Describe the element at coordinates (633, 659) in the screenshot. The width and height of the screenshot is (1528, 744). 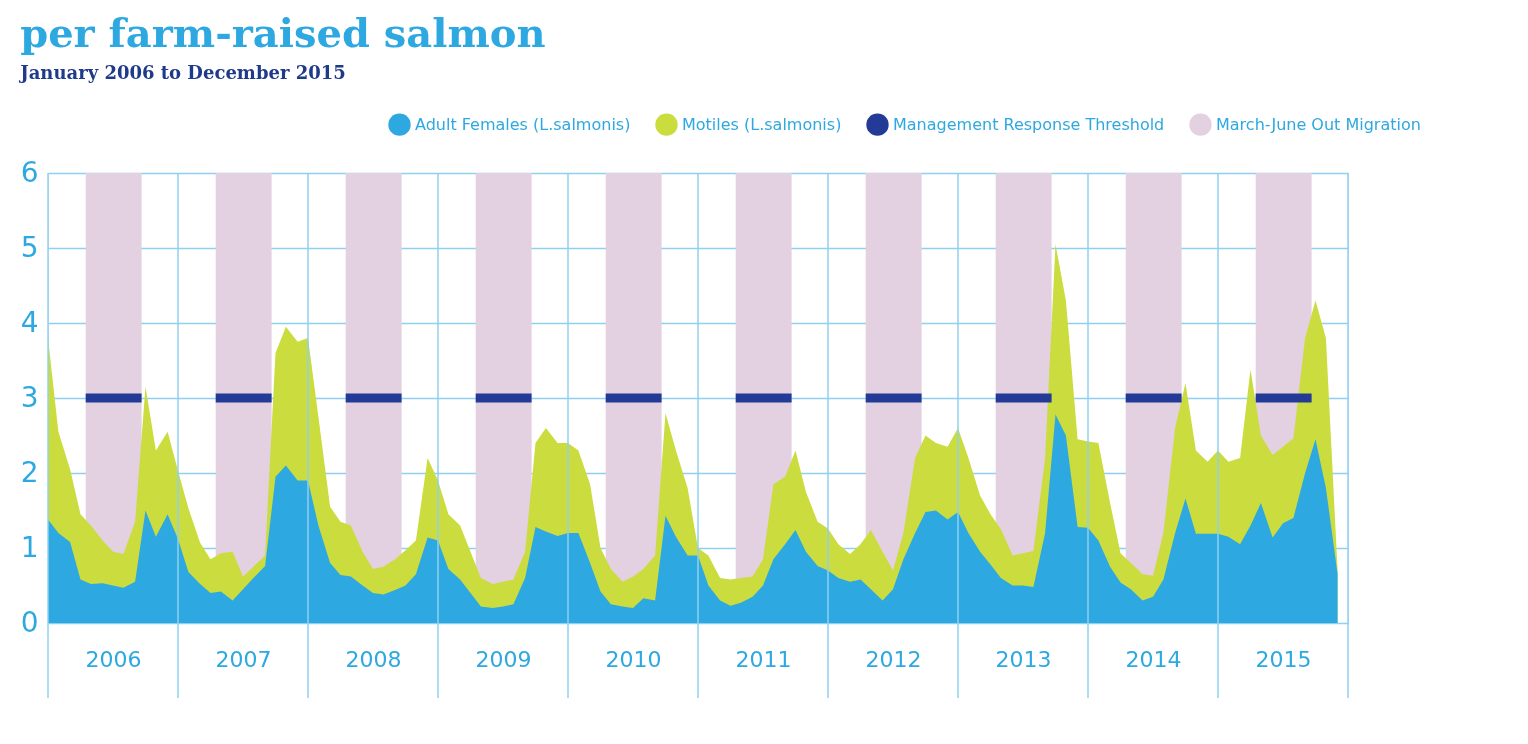
I see `x-tick-label: 2010` at that location.